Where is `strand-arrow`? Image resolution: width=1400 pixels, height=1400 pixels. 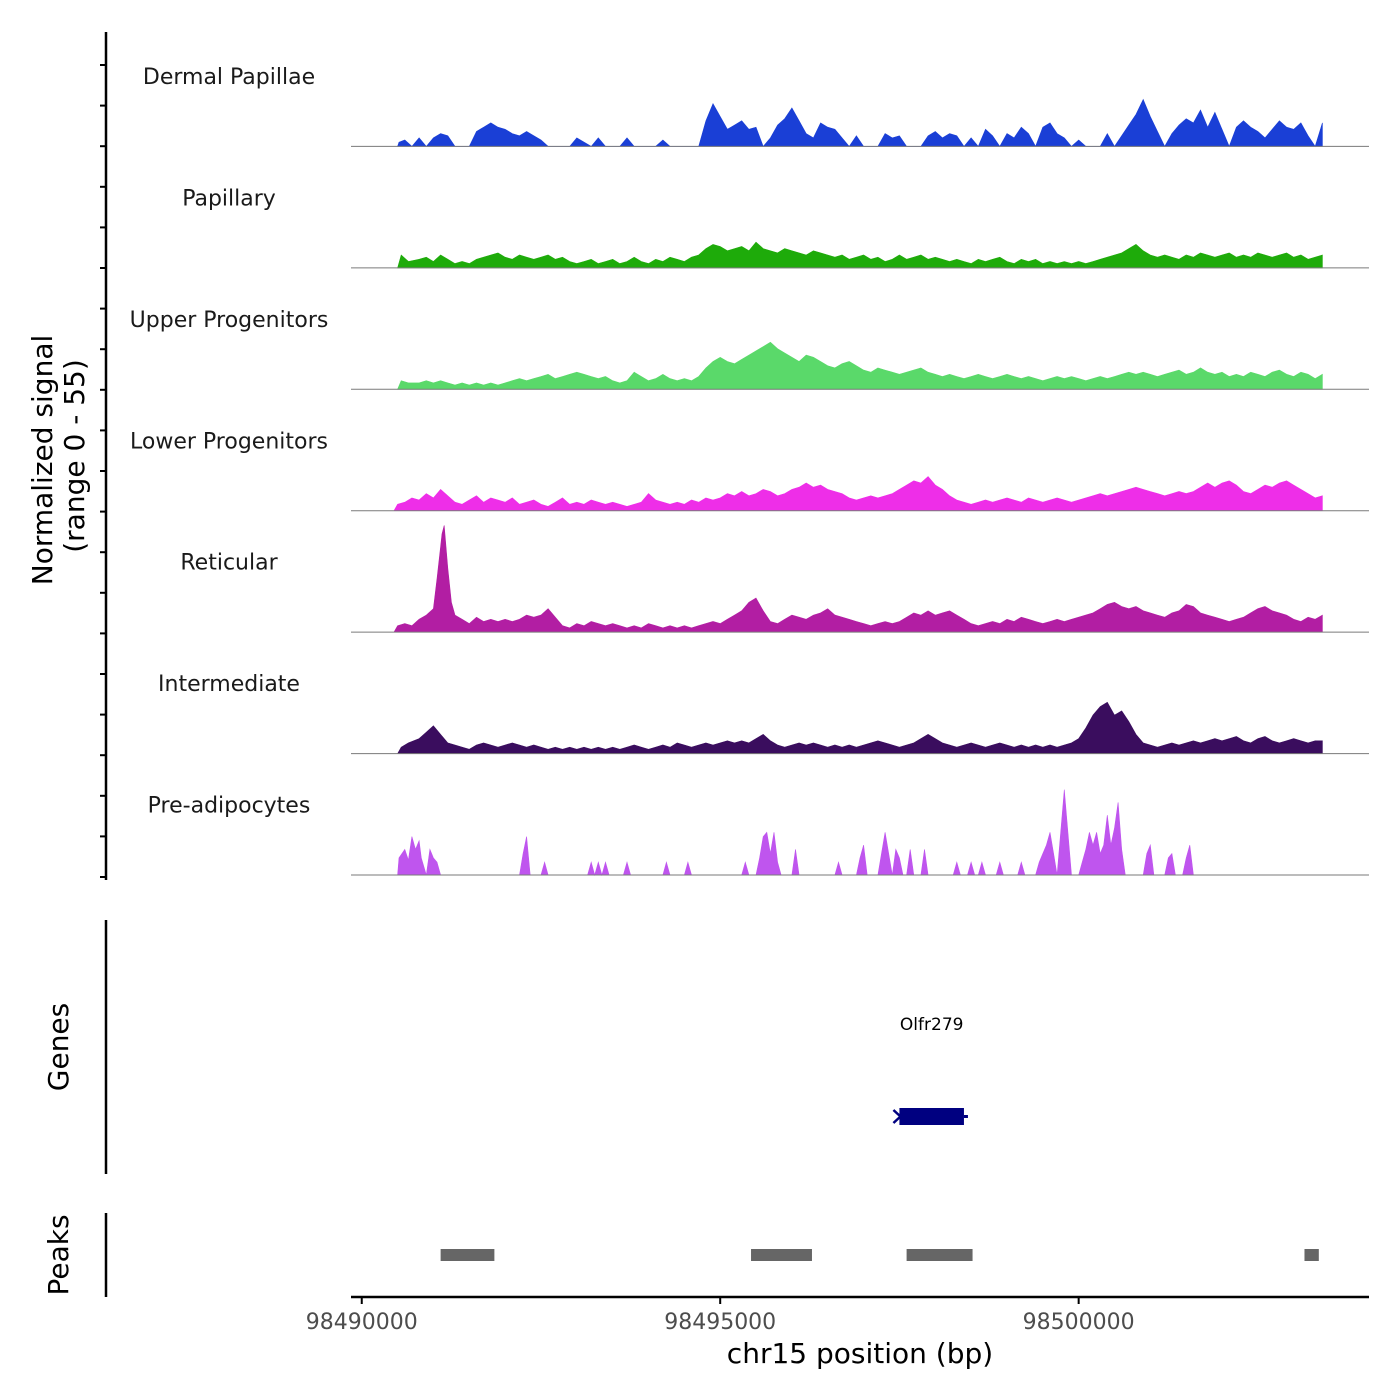
strand-arrow is located at coordinates (897, 1116).